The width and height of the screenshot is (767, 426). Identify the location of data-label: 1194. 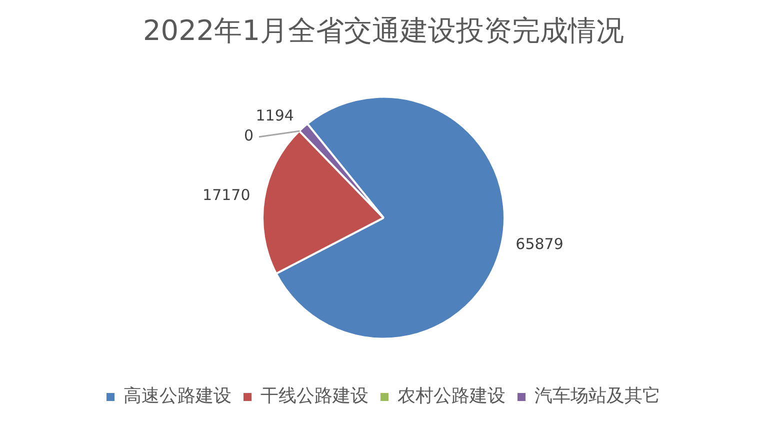
(275, 115).